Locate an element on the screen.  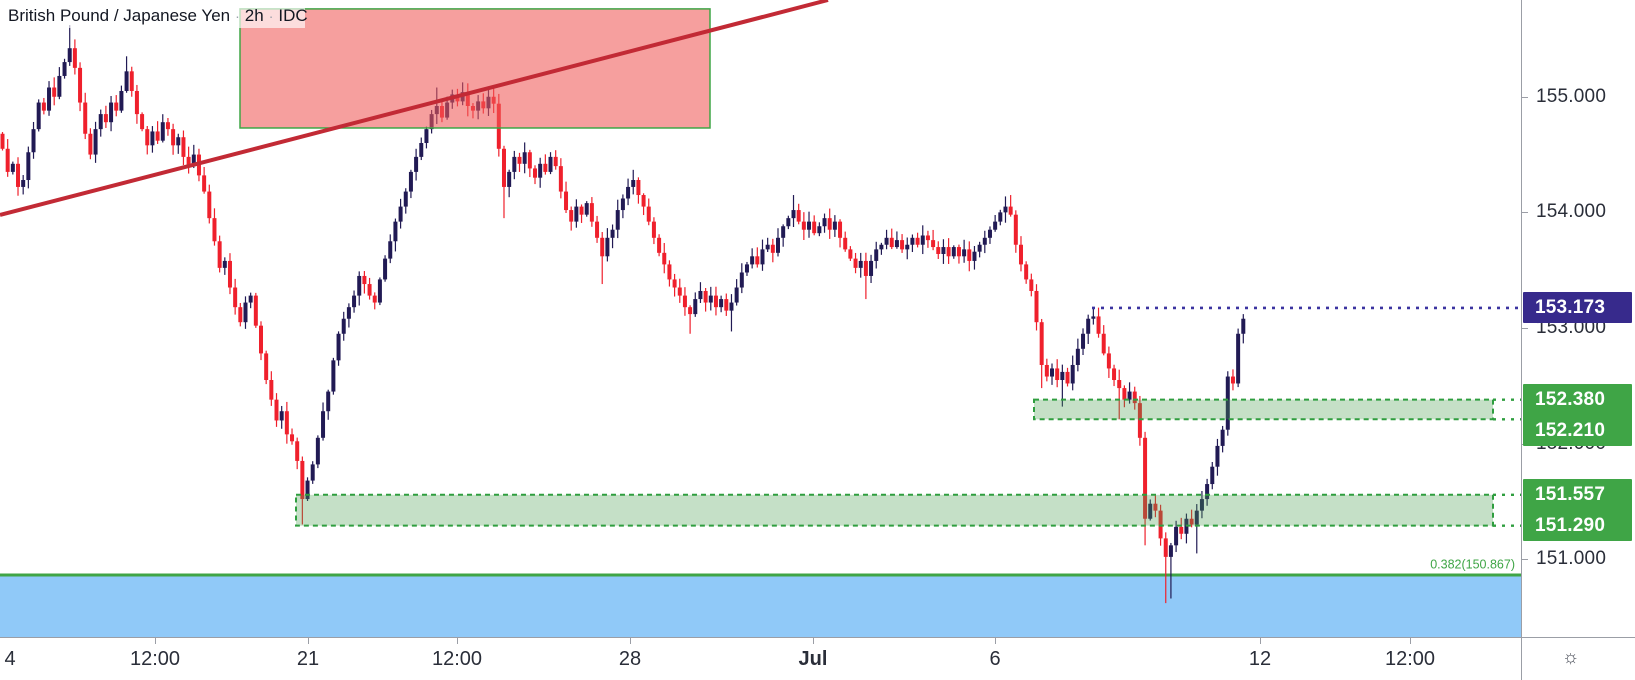
demand-green-upper-zone is located at coordinates (1263, 409).